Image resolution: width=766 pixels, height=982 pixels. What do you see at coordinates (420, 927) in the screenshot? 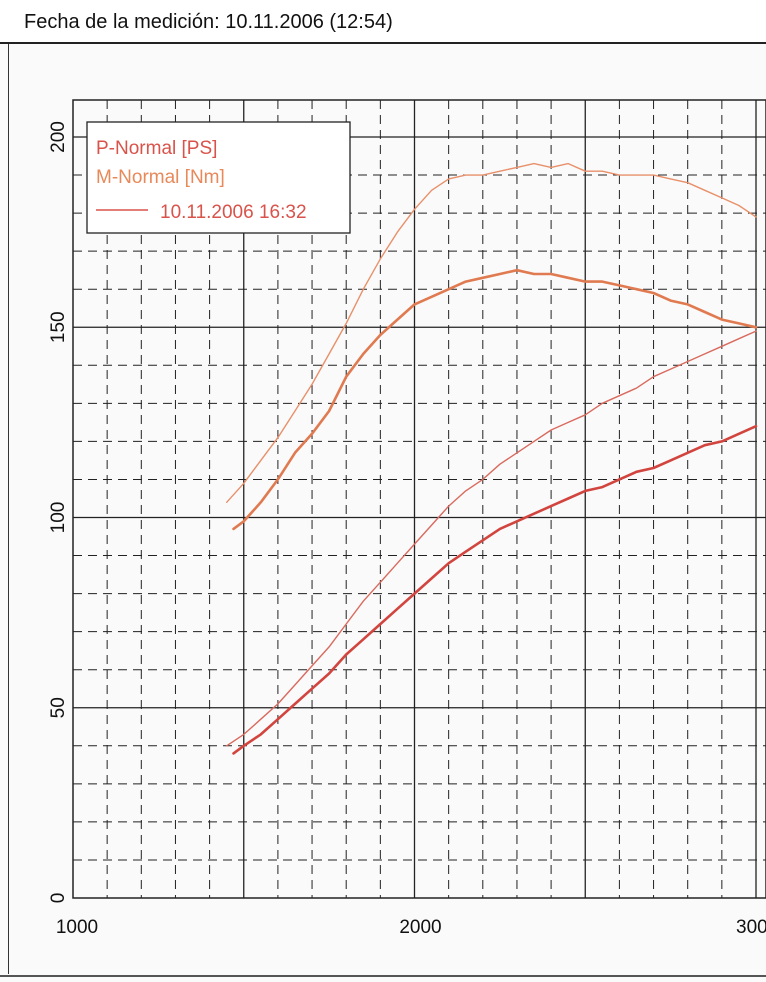
I see `x-tick-label: 2000` at bounding box center [420, 927].